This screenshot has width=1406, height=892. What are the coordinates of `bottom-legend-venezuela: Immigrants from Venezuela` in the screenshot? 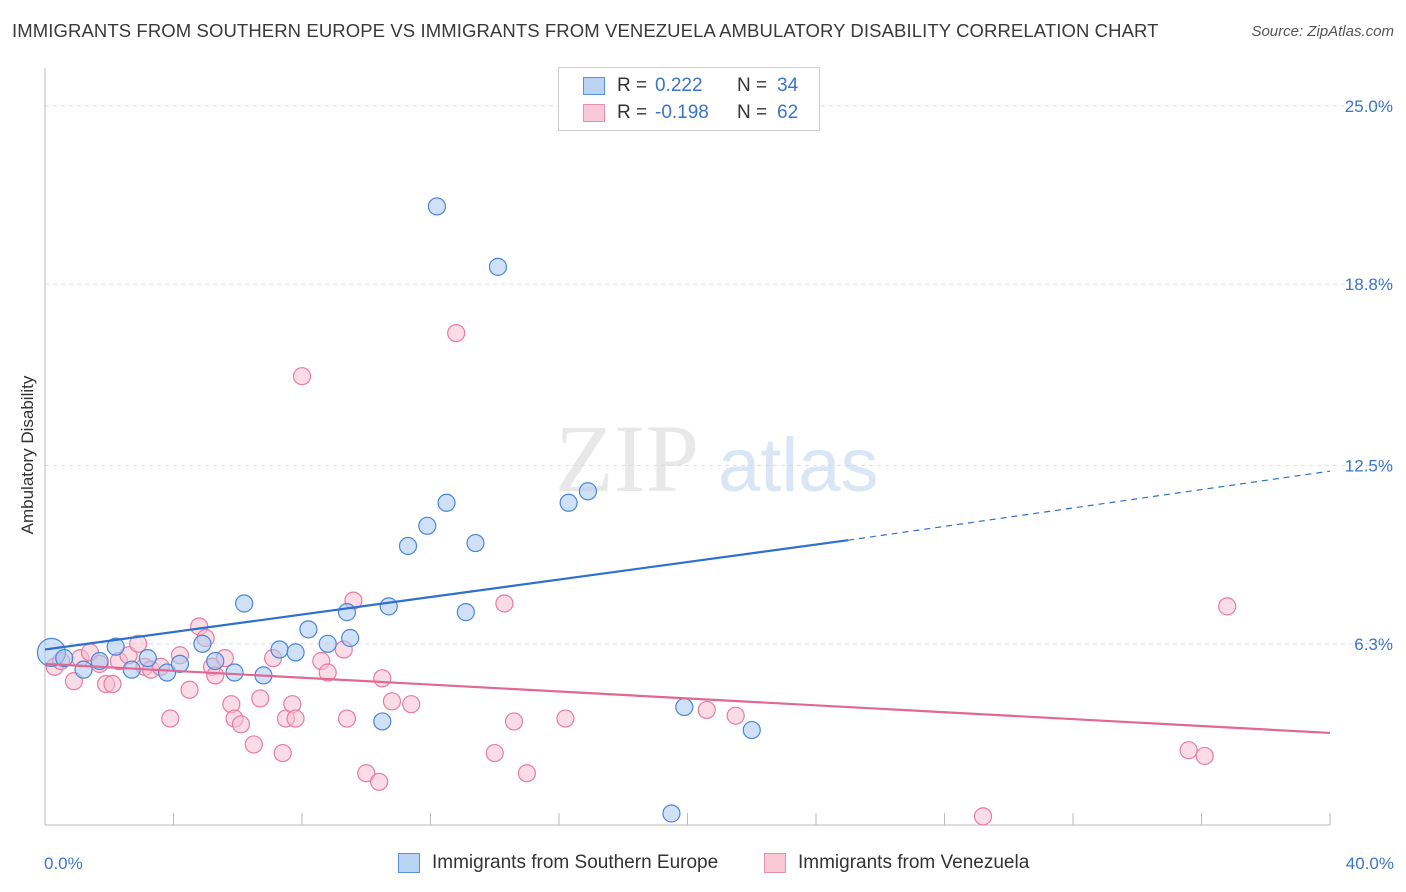 It's located at (896, 863).